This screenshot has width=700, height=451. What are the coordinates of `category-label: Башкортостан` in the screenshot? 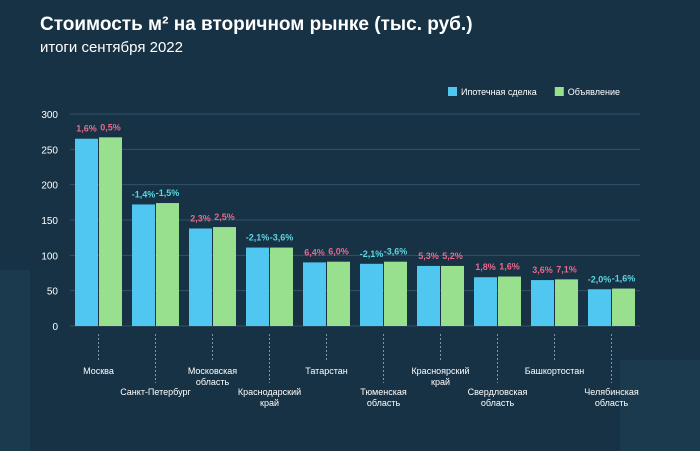 It's located at (555, 371).